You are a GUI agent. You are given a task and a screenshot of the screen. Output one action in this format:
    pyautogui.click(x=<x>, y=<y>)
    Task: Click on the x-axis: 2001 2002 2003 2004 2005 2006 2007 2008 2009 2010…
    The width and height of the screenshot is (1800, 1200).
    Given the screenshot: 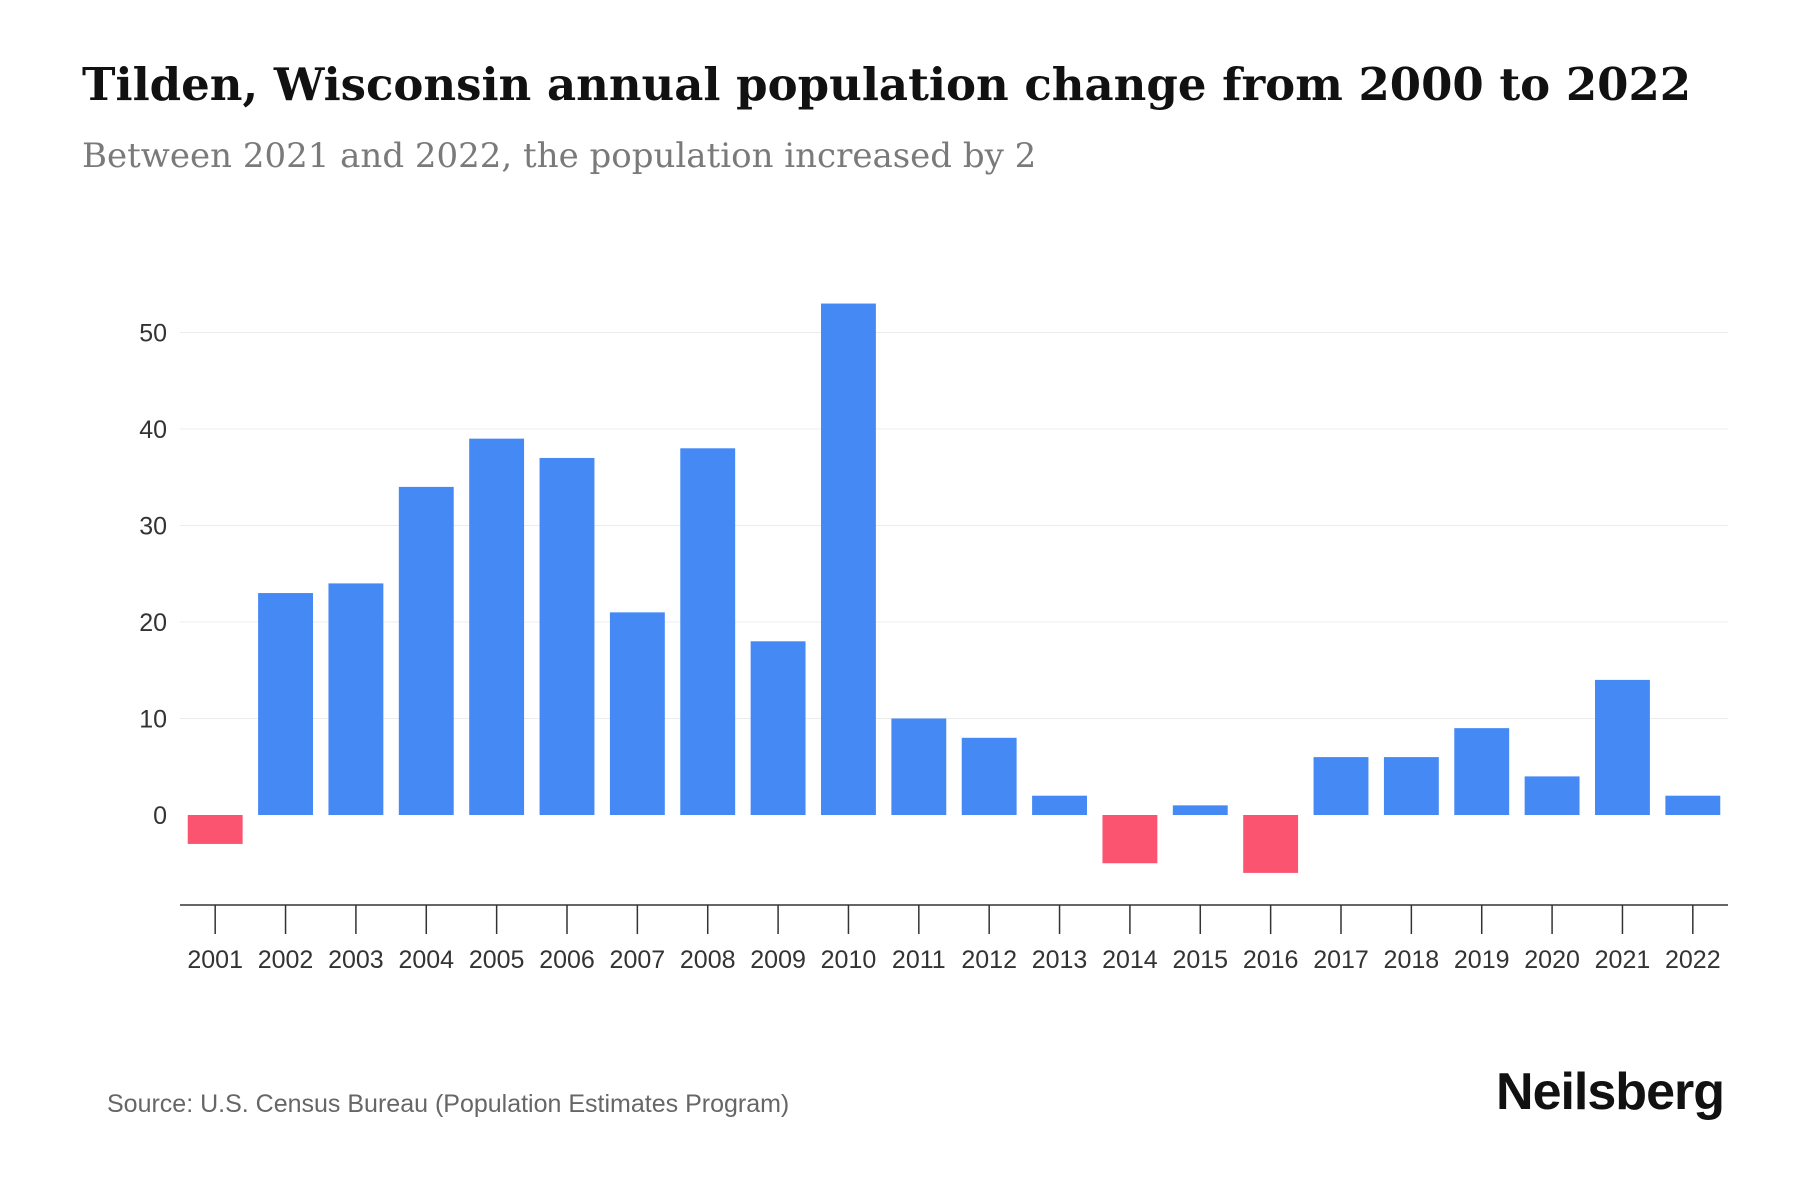 What is the action you would take?
    pyautogui.click(x=954, y=939)
    